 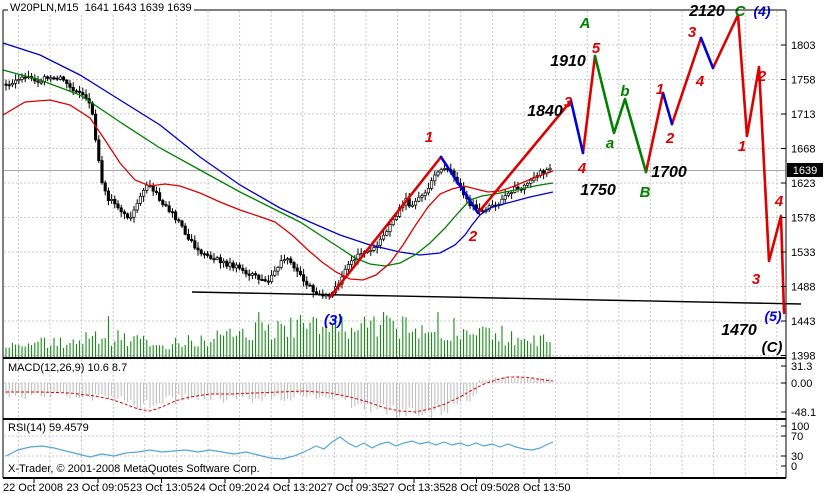 I want to click on axis-label: 1578, so click(x=803, y=219).